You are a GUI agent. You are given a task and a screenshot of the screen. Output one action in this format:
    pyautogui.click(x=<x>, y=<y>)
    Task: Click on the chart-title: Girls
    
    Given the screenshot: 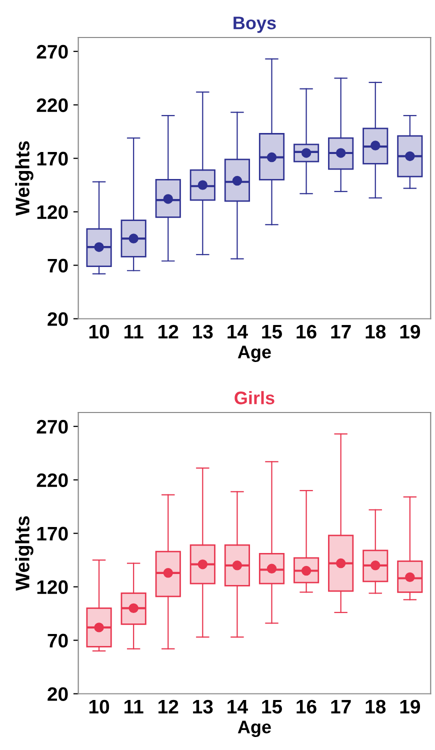 What is the action you would take?
    pyautogui.click(x=254, y=397)
    